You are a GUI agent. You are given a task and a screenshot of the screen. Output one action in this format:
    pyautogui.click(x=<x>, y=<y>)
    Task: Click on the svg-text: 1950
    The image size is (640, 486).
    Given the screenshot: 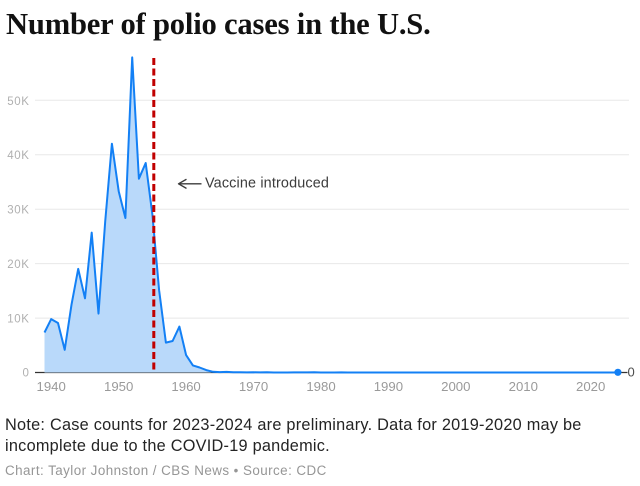 What is the action you would take?
    pyautogui.click(x=118, y=386)
    